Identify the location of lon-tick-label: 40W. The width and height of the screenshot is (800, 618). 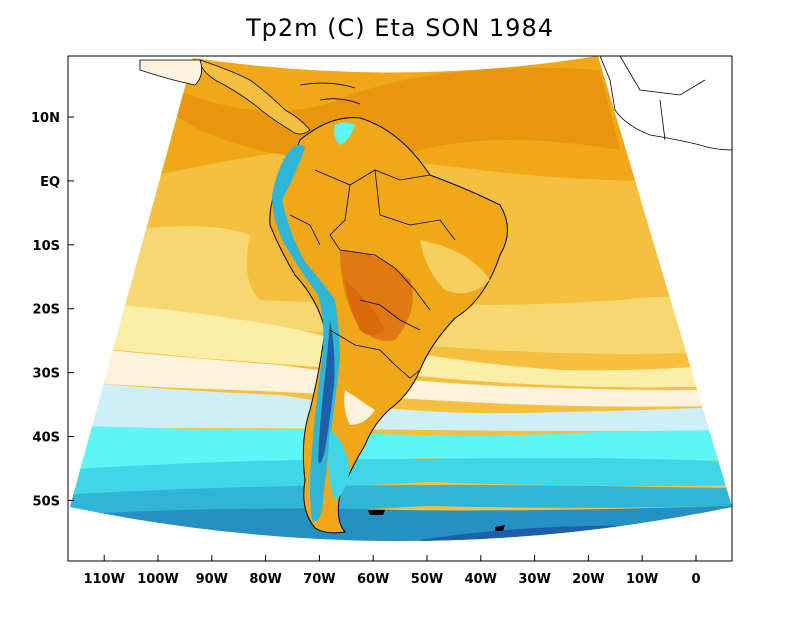
(481, 579).